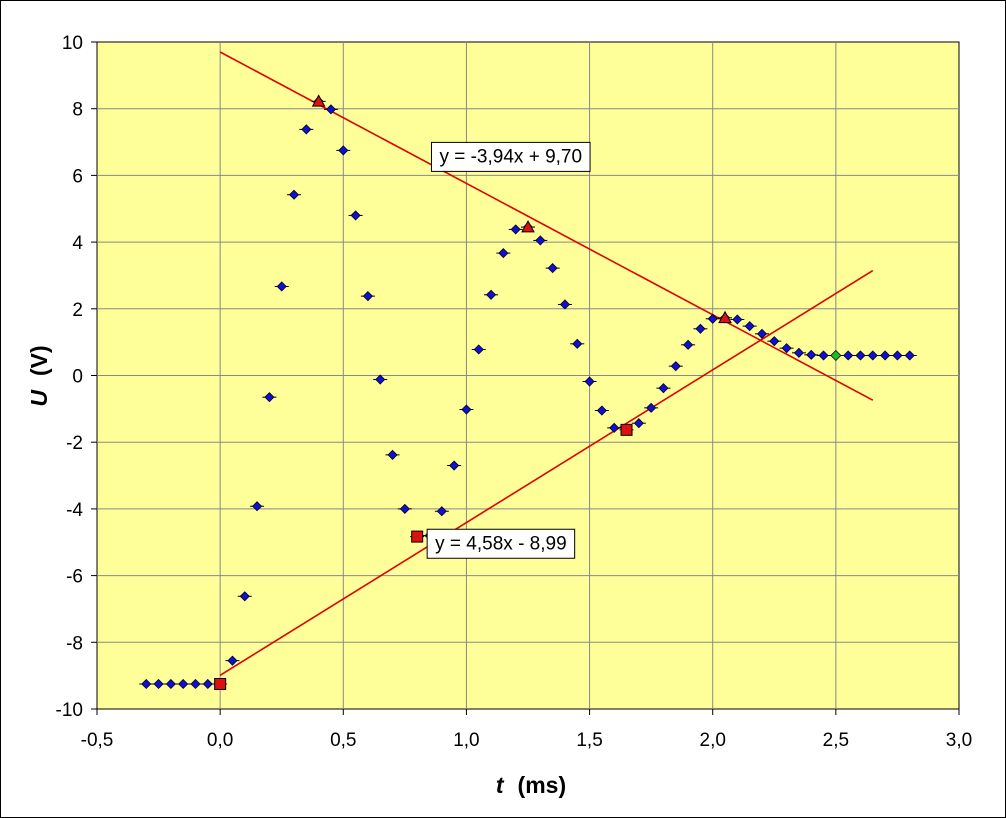  What do you see at coordinates (713, 740) in the screenshot?
I see `x-tick-label: 2,0` at bounding box center [713, 740].